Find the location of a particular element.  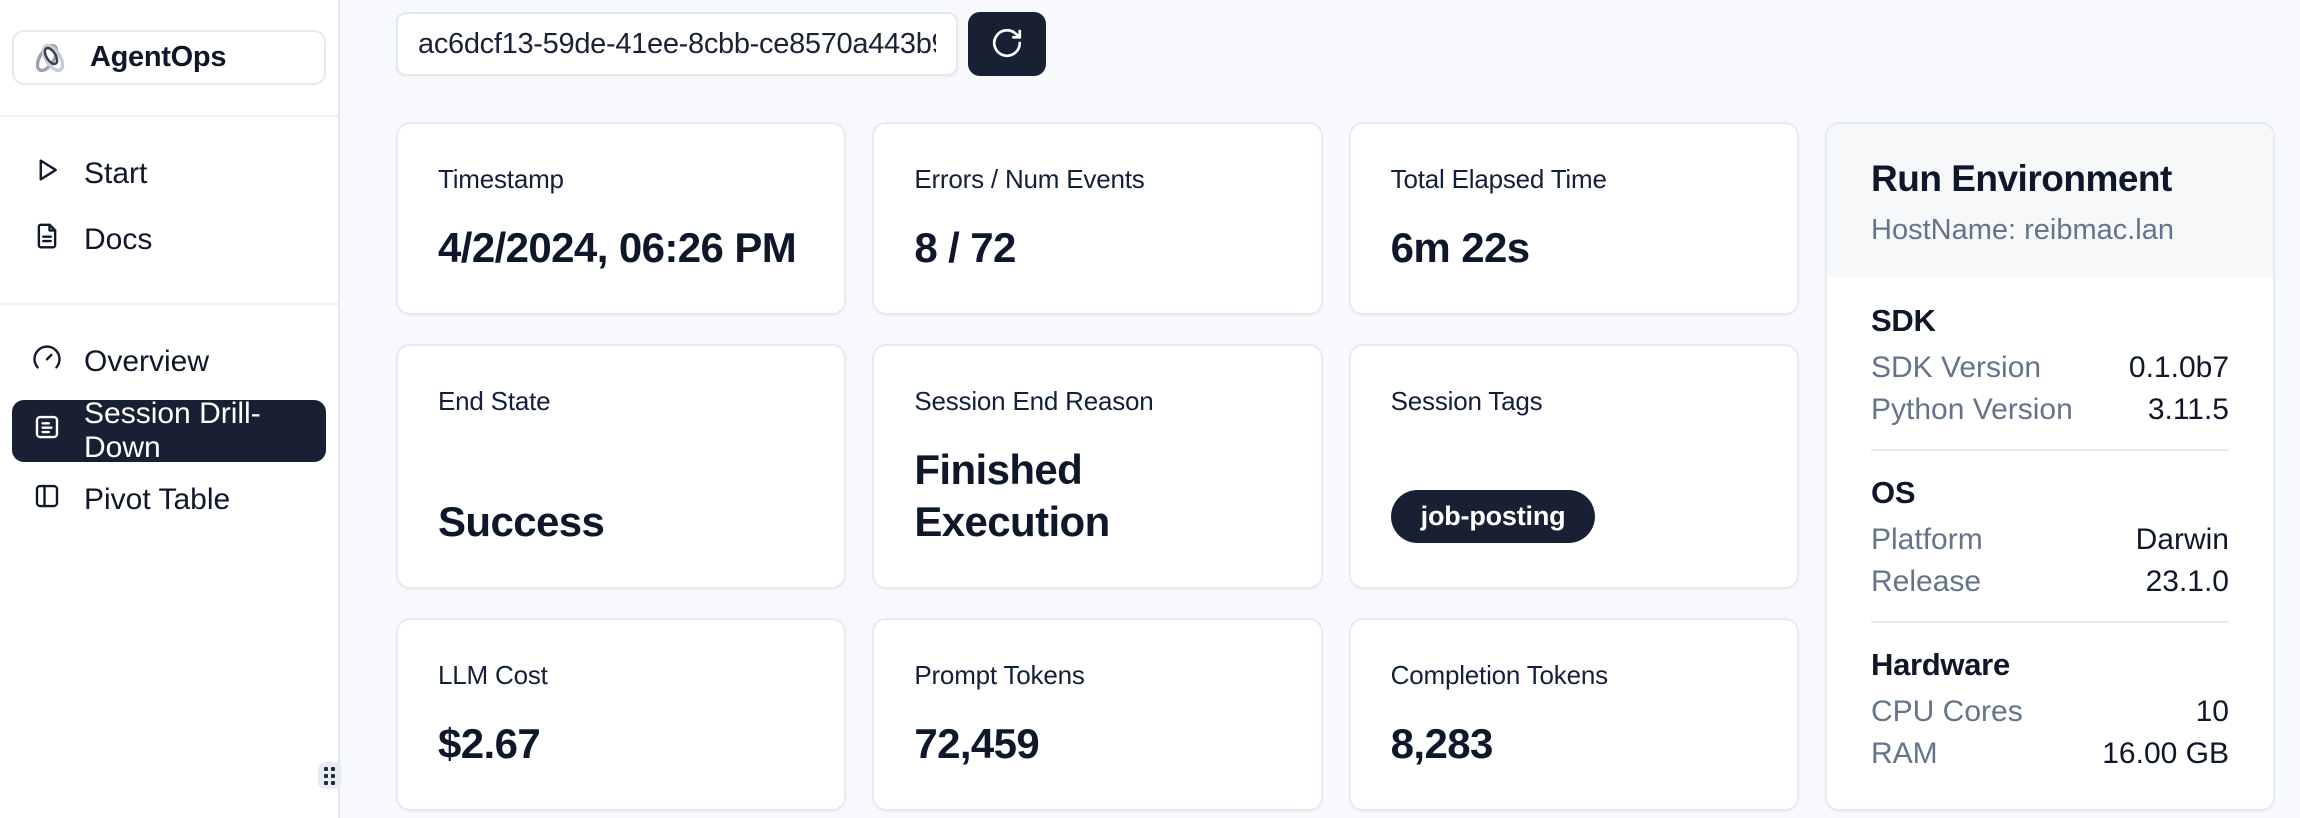

sidebar-nav-primary: Start Docs is located at coordinates (169, 195).